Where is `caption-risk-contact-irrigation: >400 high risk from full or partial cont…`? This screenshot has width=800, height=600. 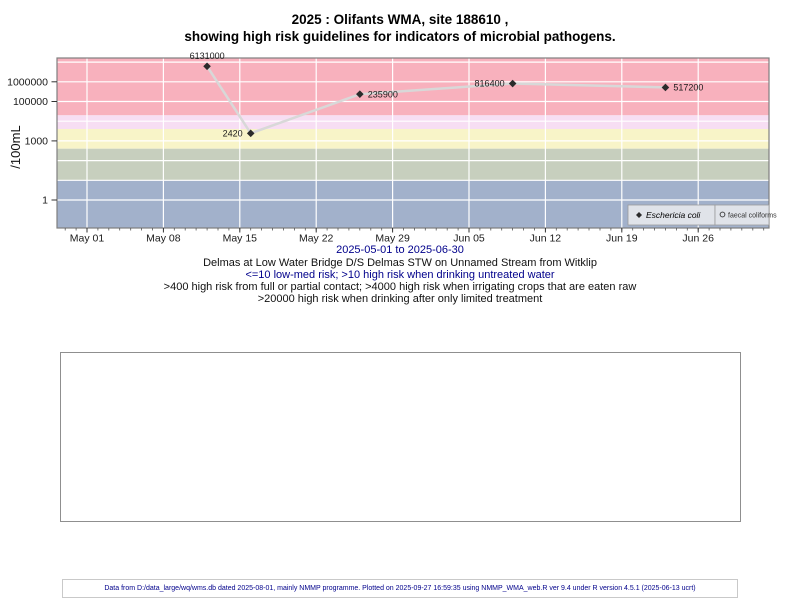
caption-risk-contact-irrigation: >400 high risk from full or partial cont… is located at coordinates (400, 287).